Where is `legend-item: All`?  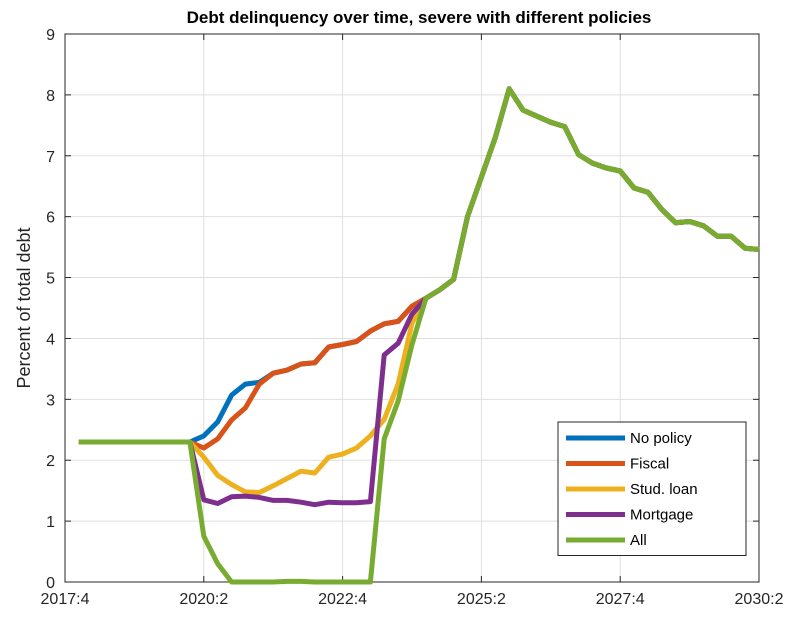
legend-item: All is located at coordinates (606, 540).